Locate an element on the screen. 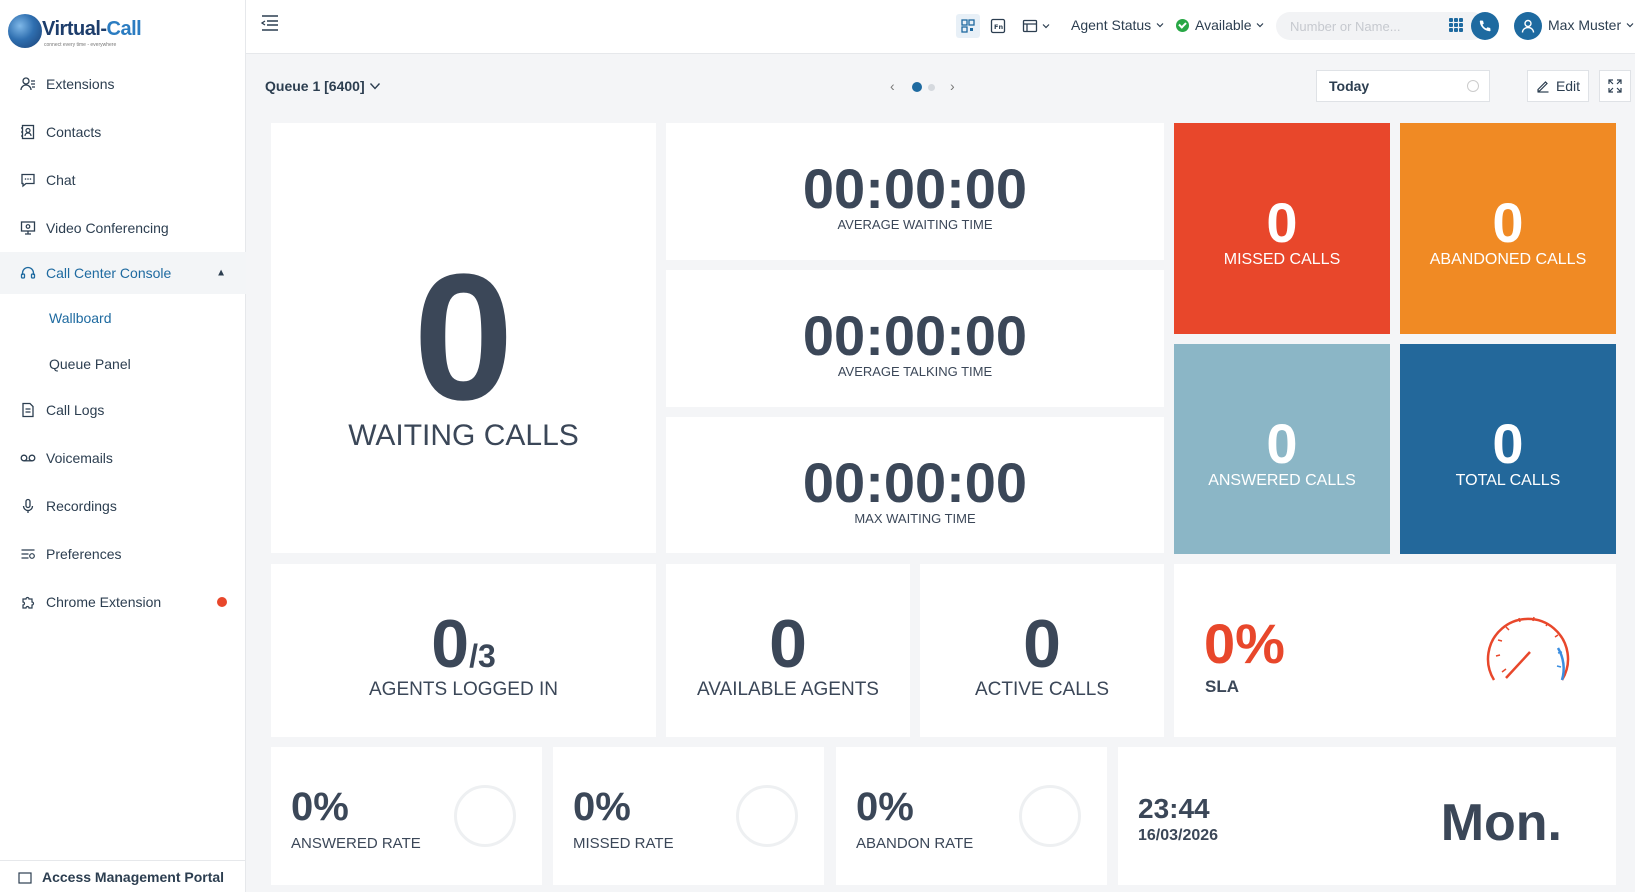 The height and width of the screenshot is (892, 1635). waiting-calls-value: 0 is located at coordinates (463, 337).